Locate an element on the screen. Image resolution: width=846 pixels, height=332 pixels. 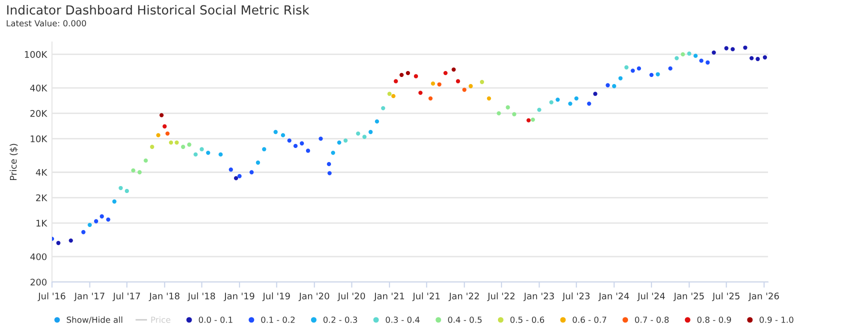
y-tick-label: 2K is located at coordinates (42, 198).